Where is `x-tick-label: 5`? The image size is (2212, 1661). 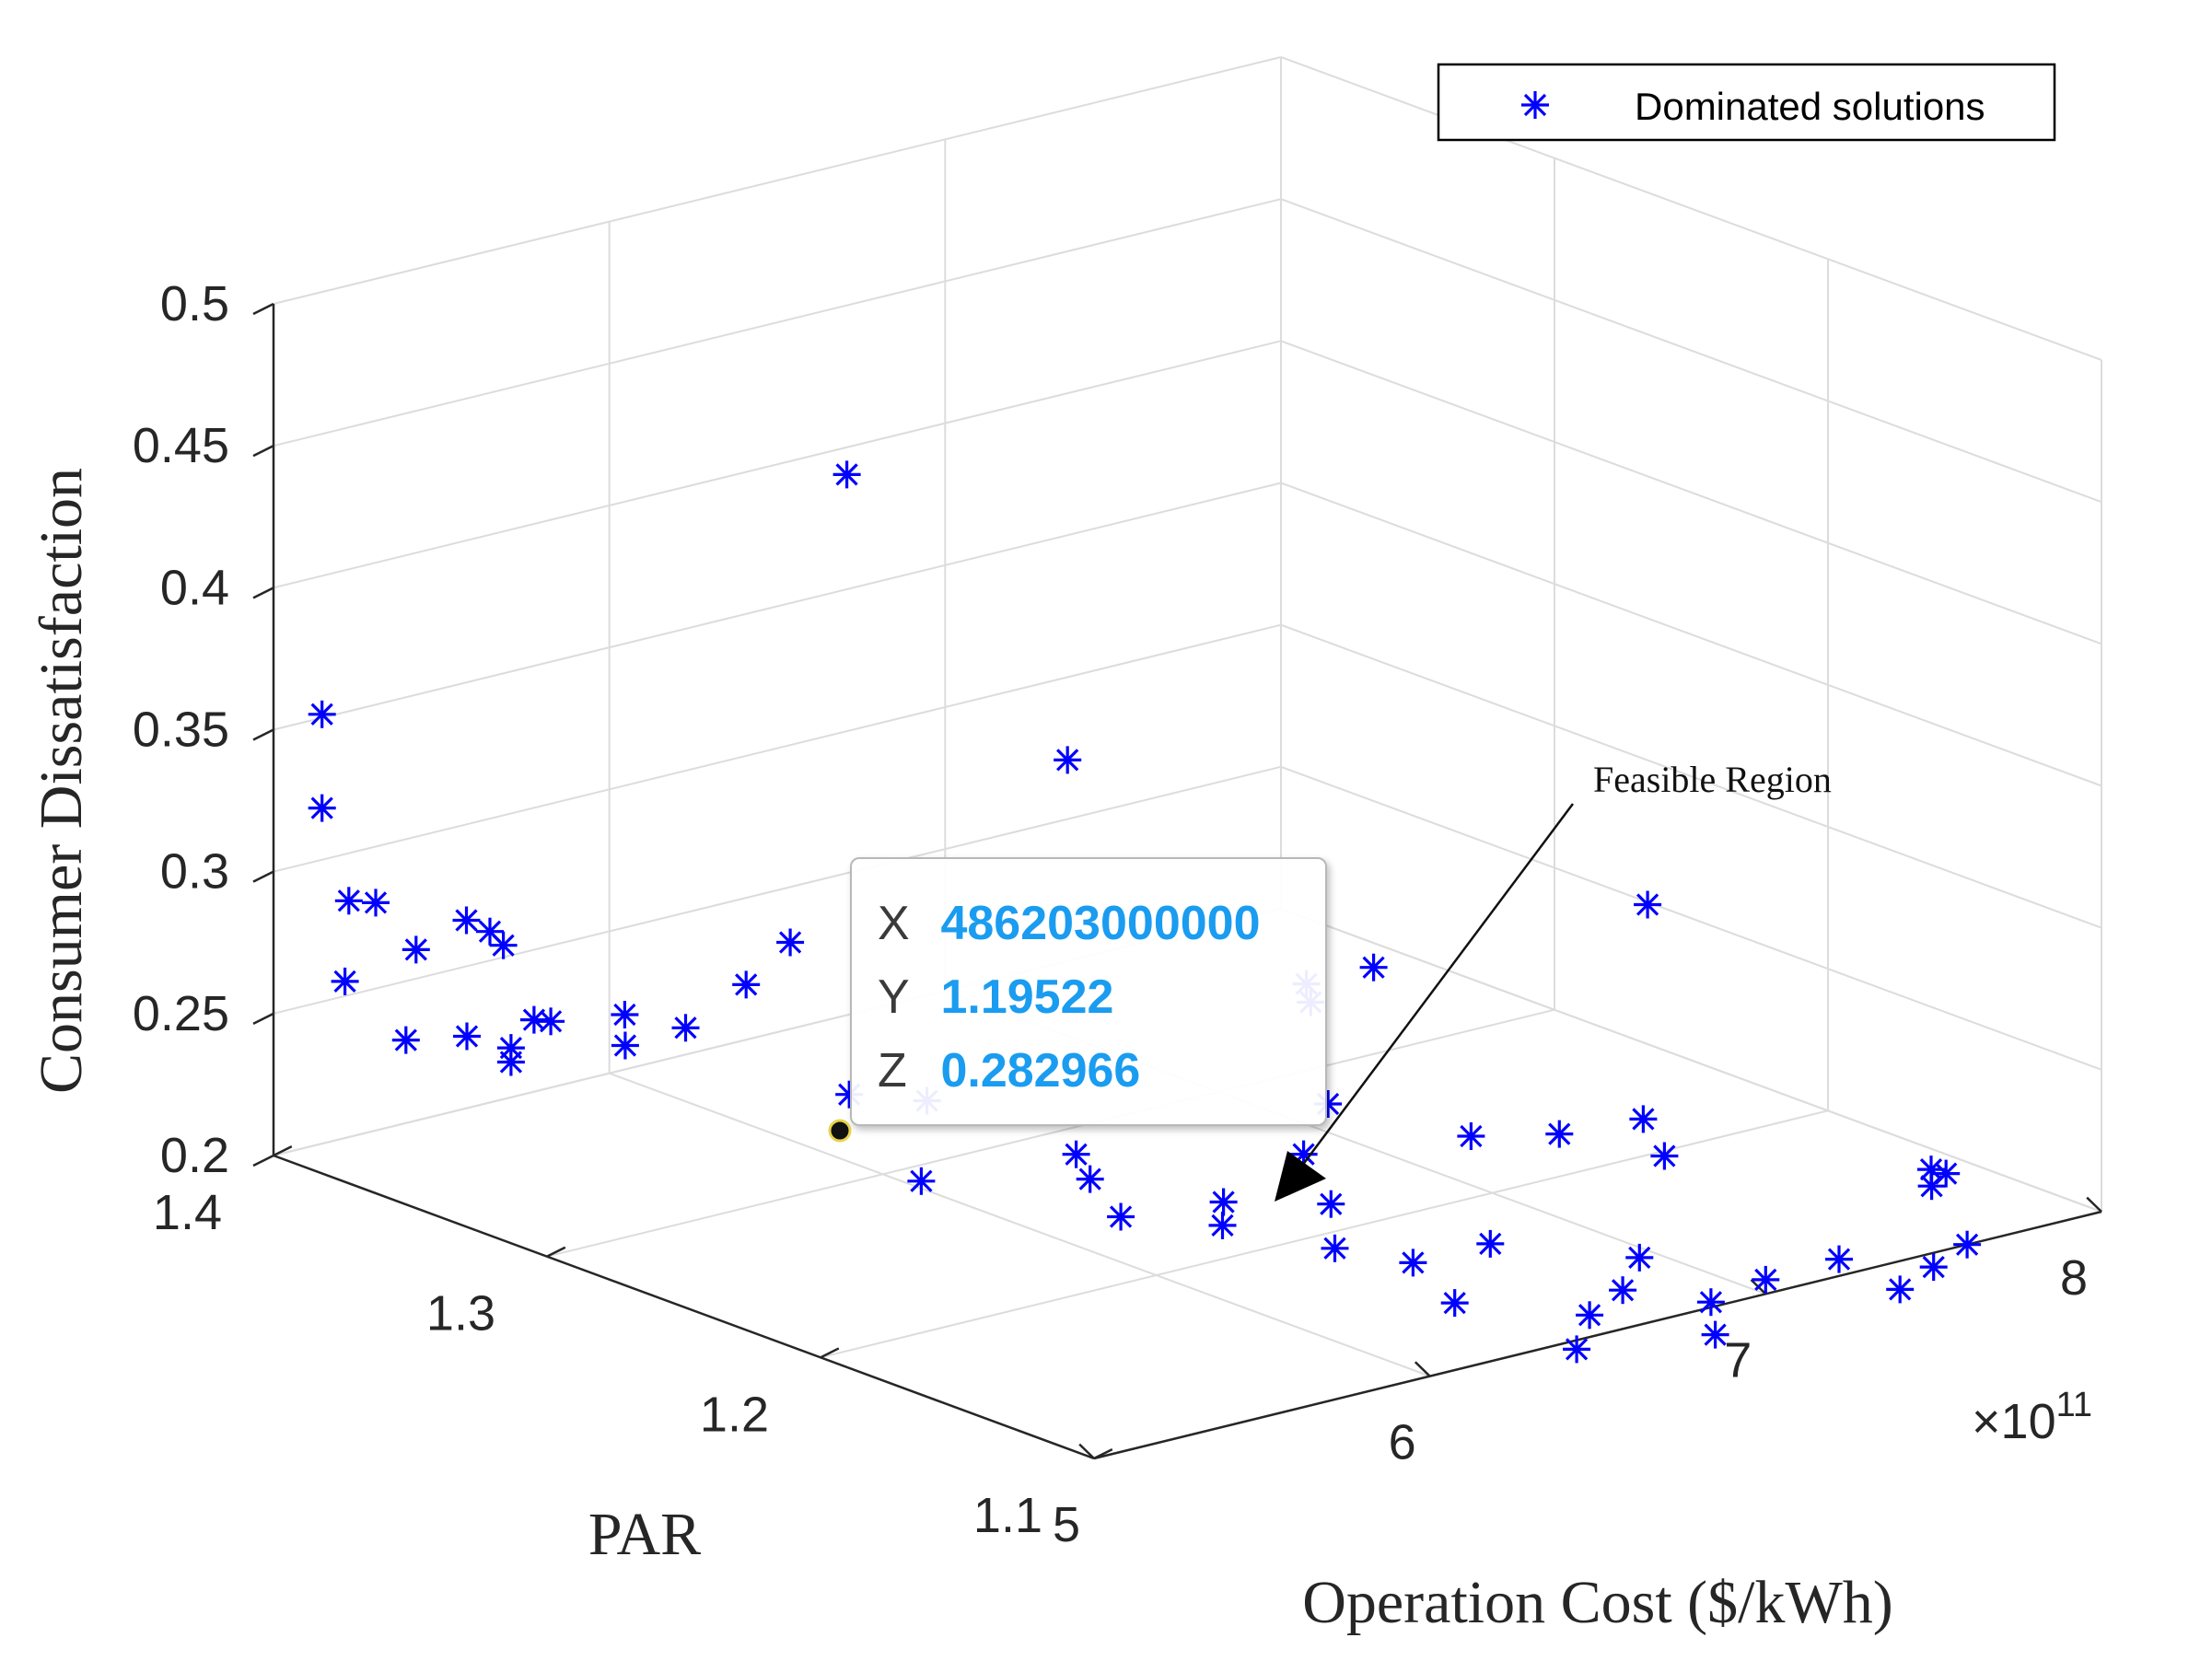
x-tick-label: 5 is located at coordinates (1066, 1524).